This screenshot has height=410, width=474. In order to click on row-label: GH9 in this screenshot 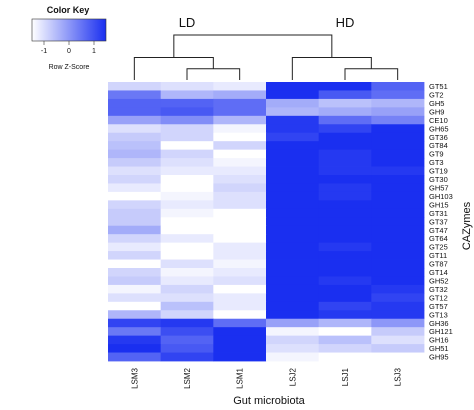, I will do `click(436, 111)`.